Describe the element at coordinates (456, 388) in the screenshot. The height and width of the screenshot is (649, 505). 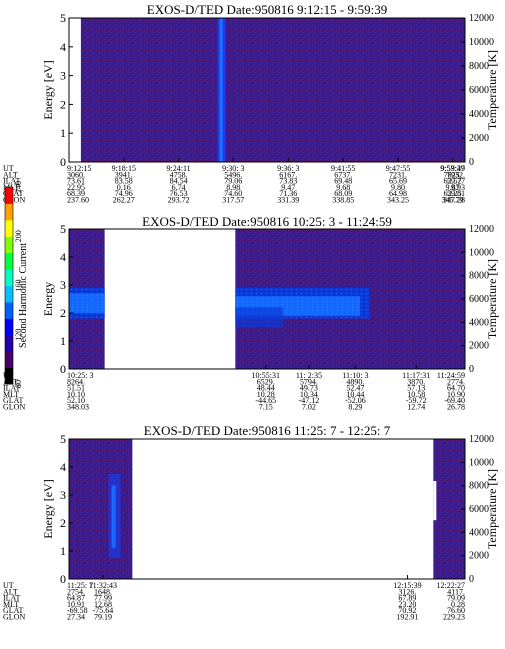
I see `table-cell: 64.70` at that location.